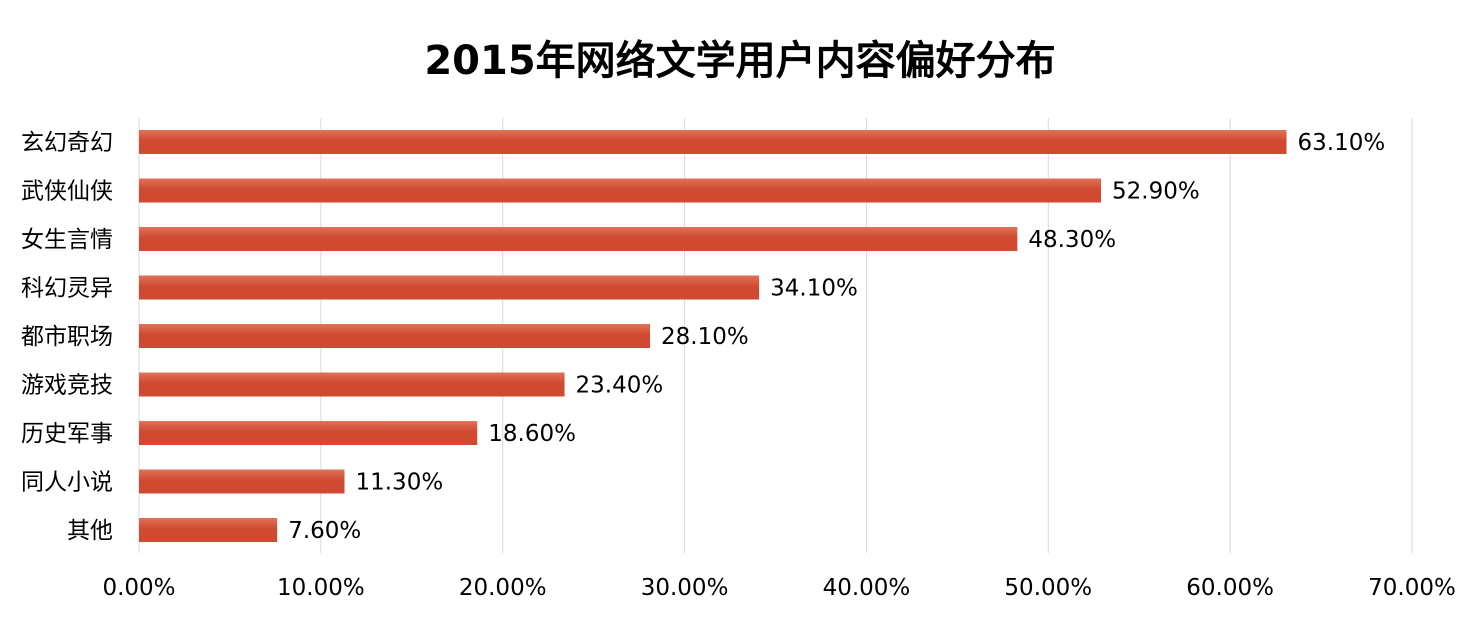 The width and height of the screenshot is (1480, 617). What do you see at coordinates (1048, 588) in the screenshot?
I see `x-tick-label: 50.00%` at bounding box center [1048, 588].